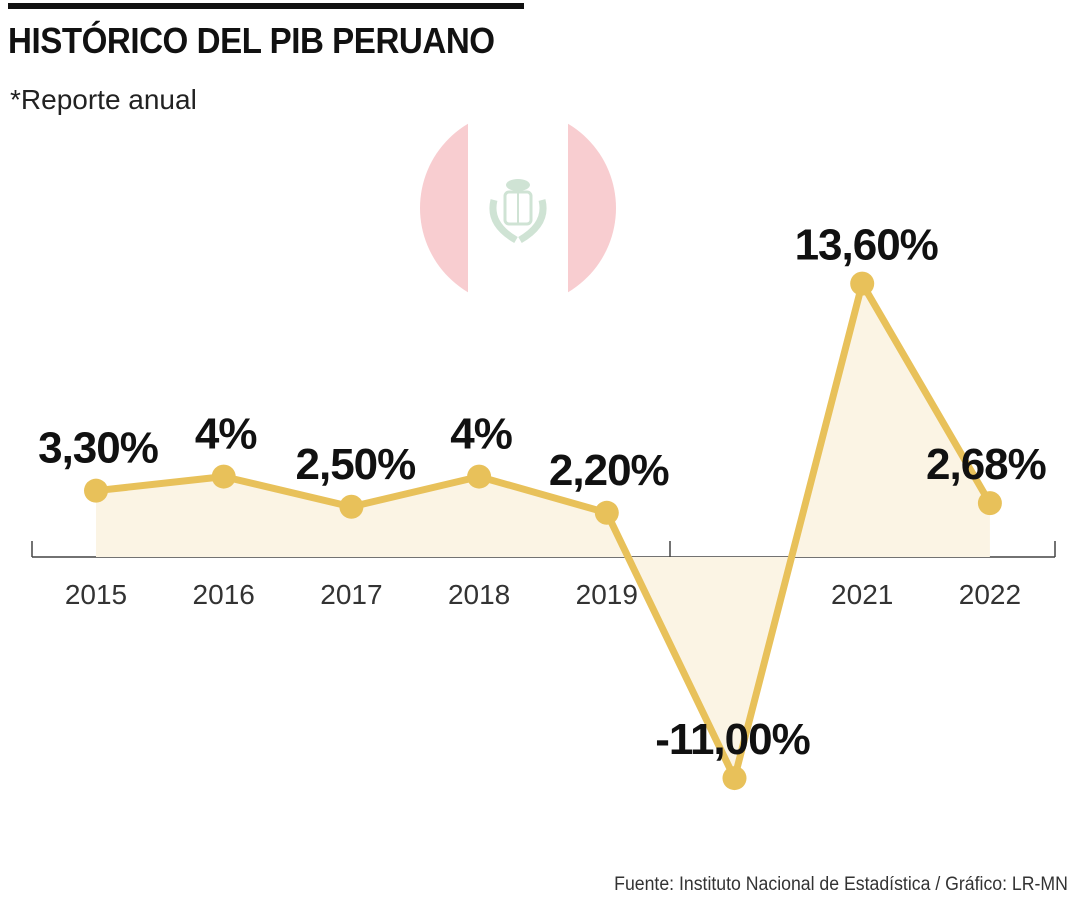  Describe the element at coordinates (444, 208) in the screenshot. I see `flag-red-left` at that location.